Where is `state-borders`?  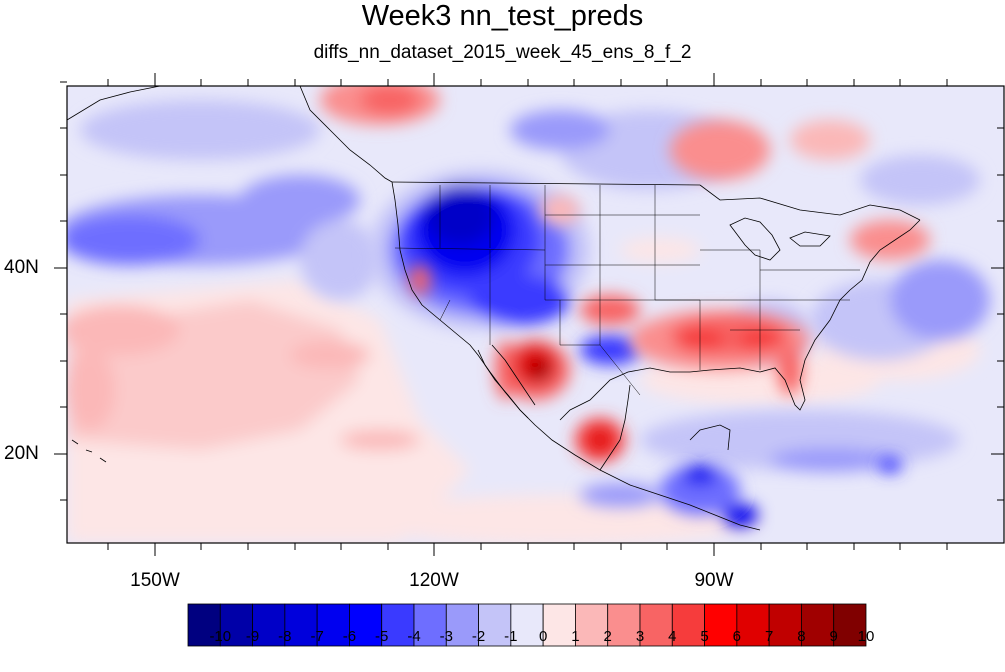
state-borders is located at coordinates (627, 290).